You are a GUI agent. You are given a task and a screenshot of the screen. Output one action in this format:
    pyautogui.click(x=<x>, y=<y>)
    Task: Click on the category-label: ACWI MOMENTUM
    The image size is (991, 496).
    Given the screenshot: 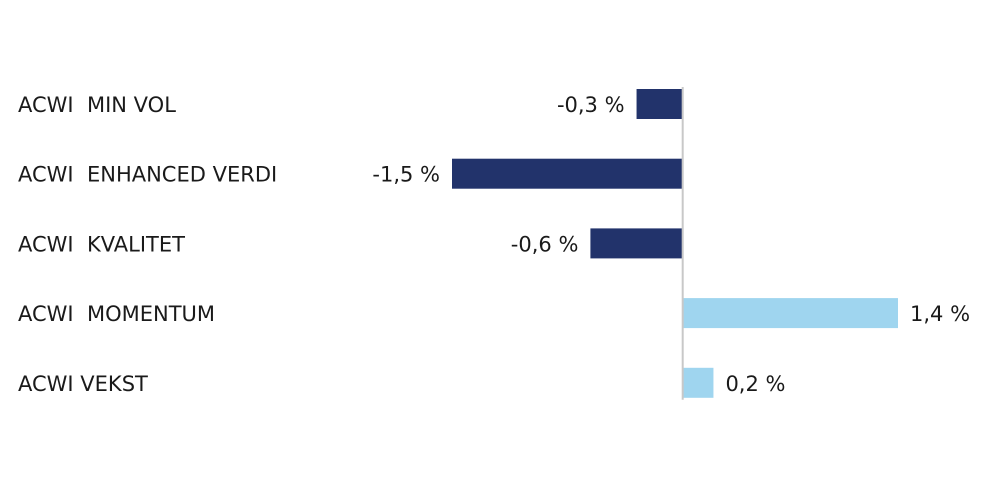 What is the action you would take?
    pyautogui.click(x=116, y=314)
    